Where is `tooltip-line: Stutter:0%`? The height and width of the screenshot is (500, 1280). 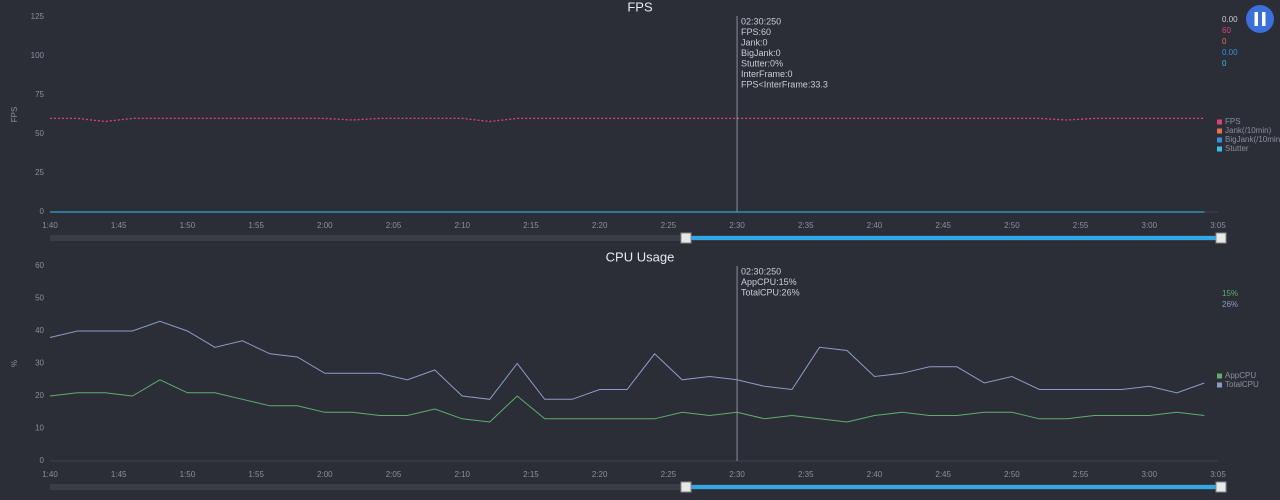
tooltip-line: Stutter:0% is located at coordinates (762, 63).